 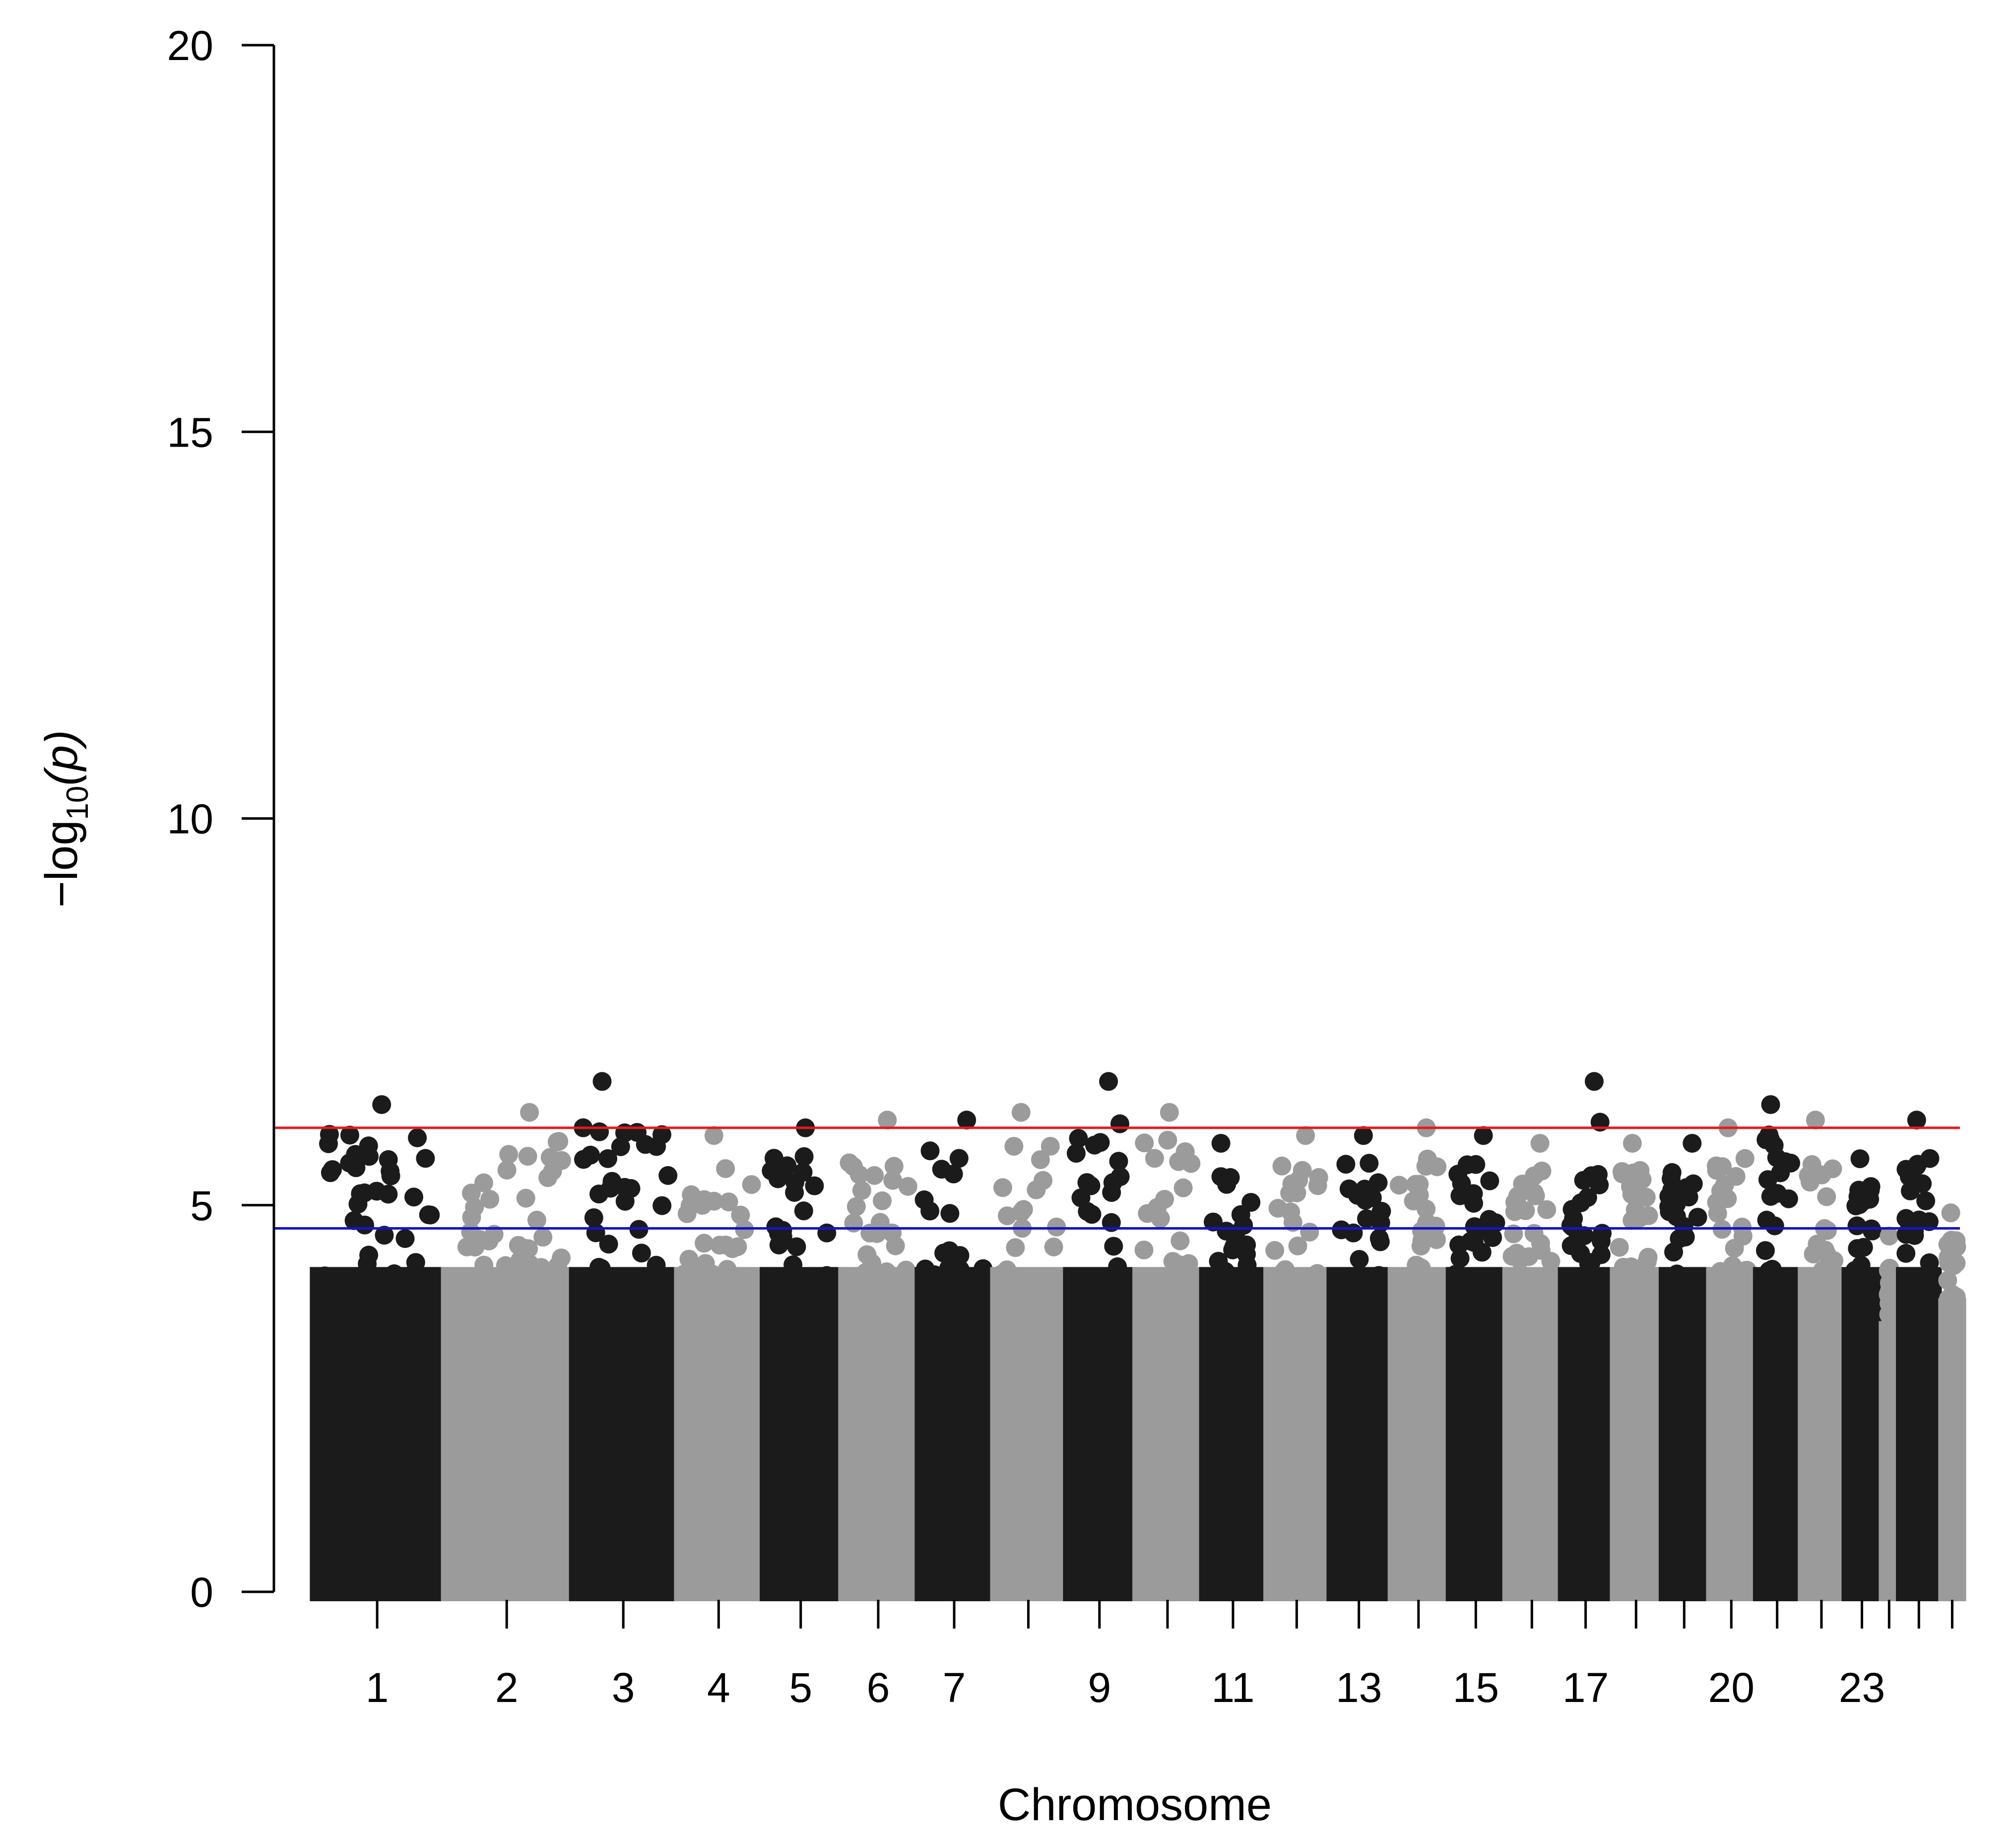 What do you see at coordinates (800, 1688) in the screenshot?
I see `x-tick-label: 5` at bounding box center [800, 1688].